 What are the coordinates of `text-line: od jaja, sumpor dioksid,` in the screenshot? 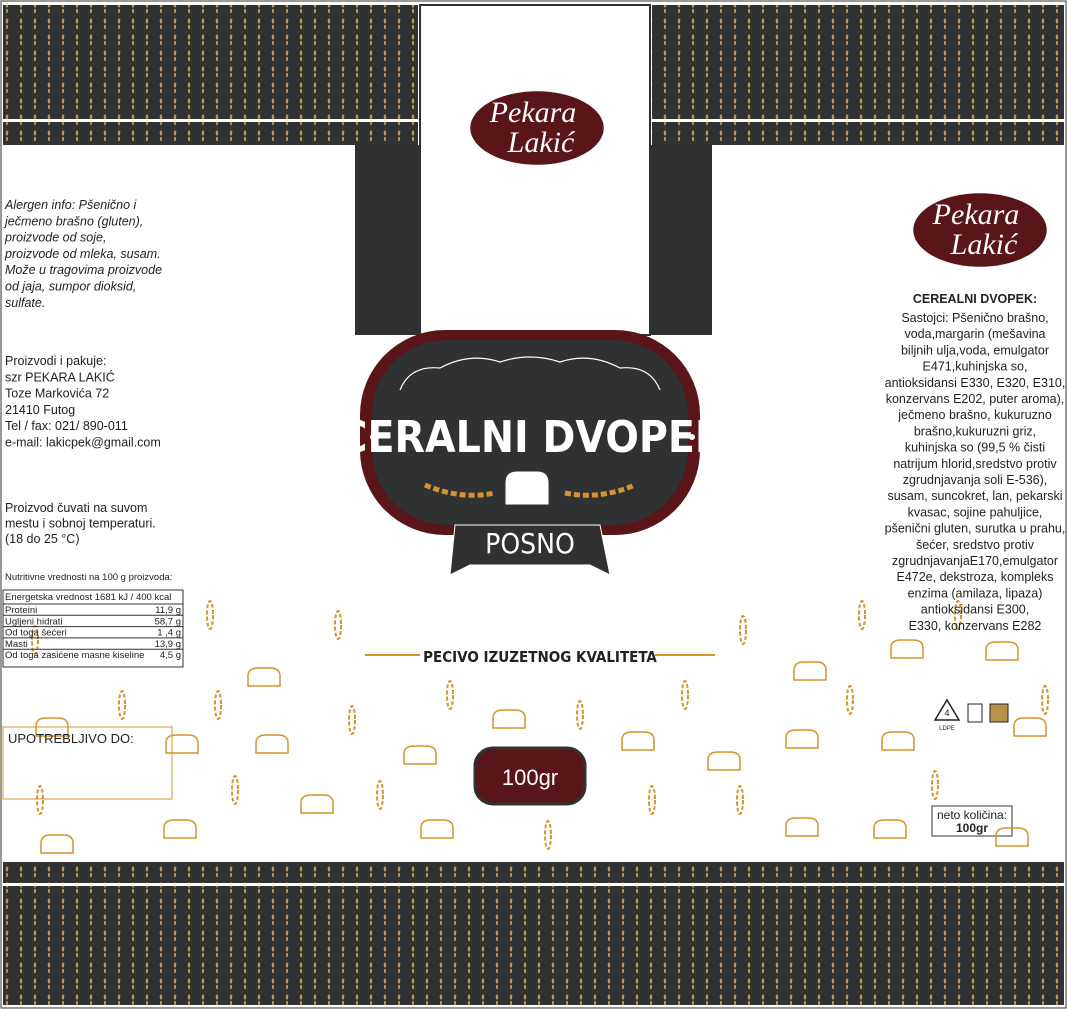 It's located at (70, 287).